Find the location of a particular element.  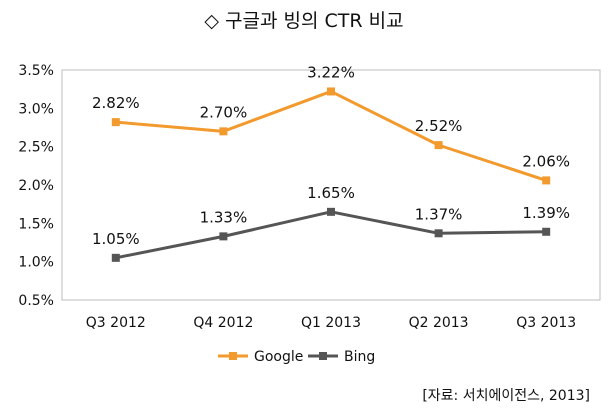

y-tick-label: 1.5% is located at coordinates (36, 224).